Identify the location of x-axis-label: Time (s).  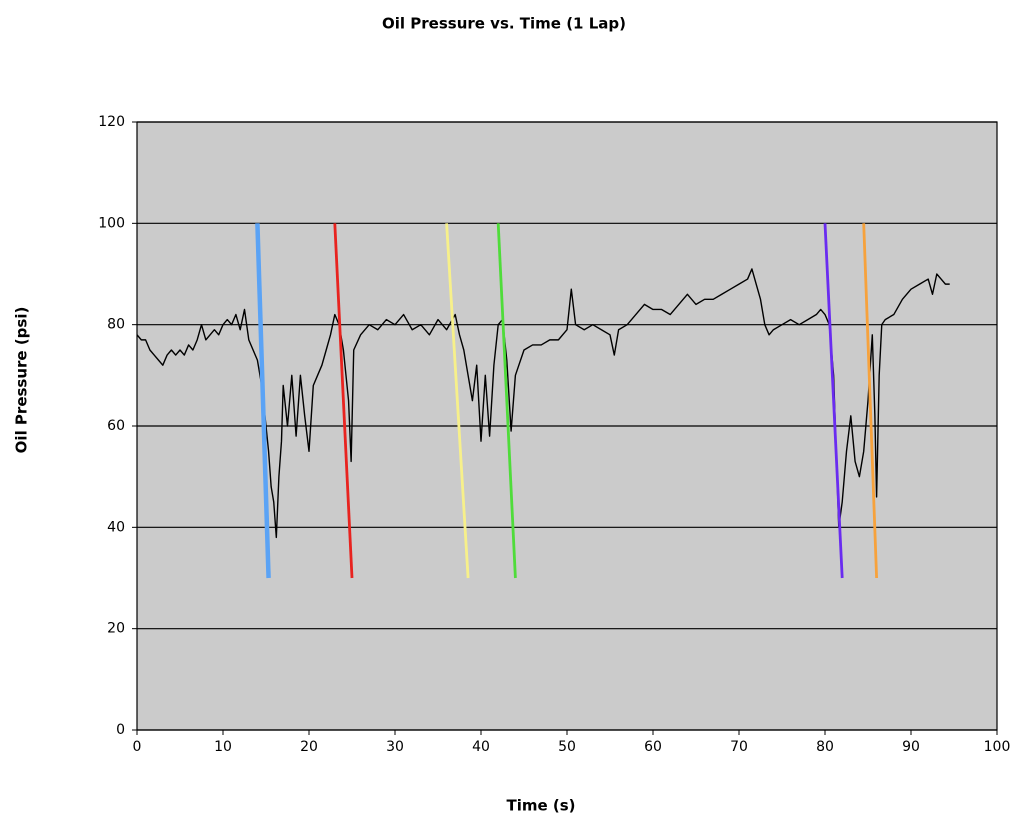
(540, 806).